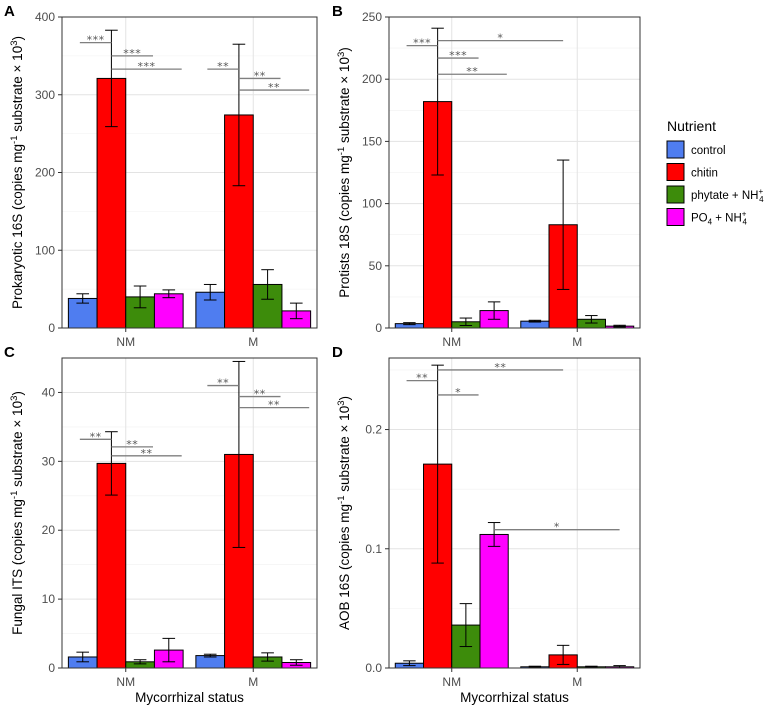 The image size is (767, 707). I want to click on y-tick-label: 100, so click(45, 250).